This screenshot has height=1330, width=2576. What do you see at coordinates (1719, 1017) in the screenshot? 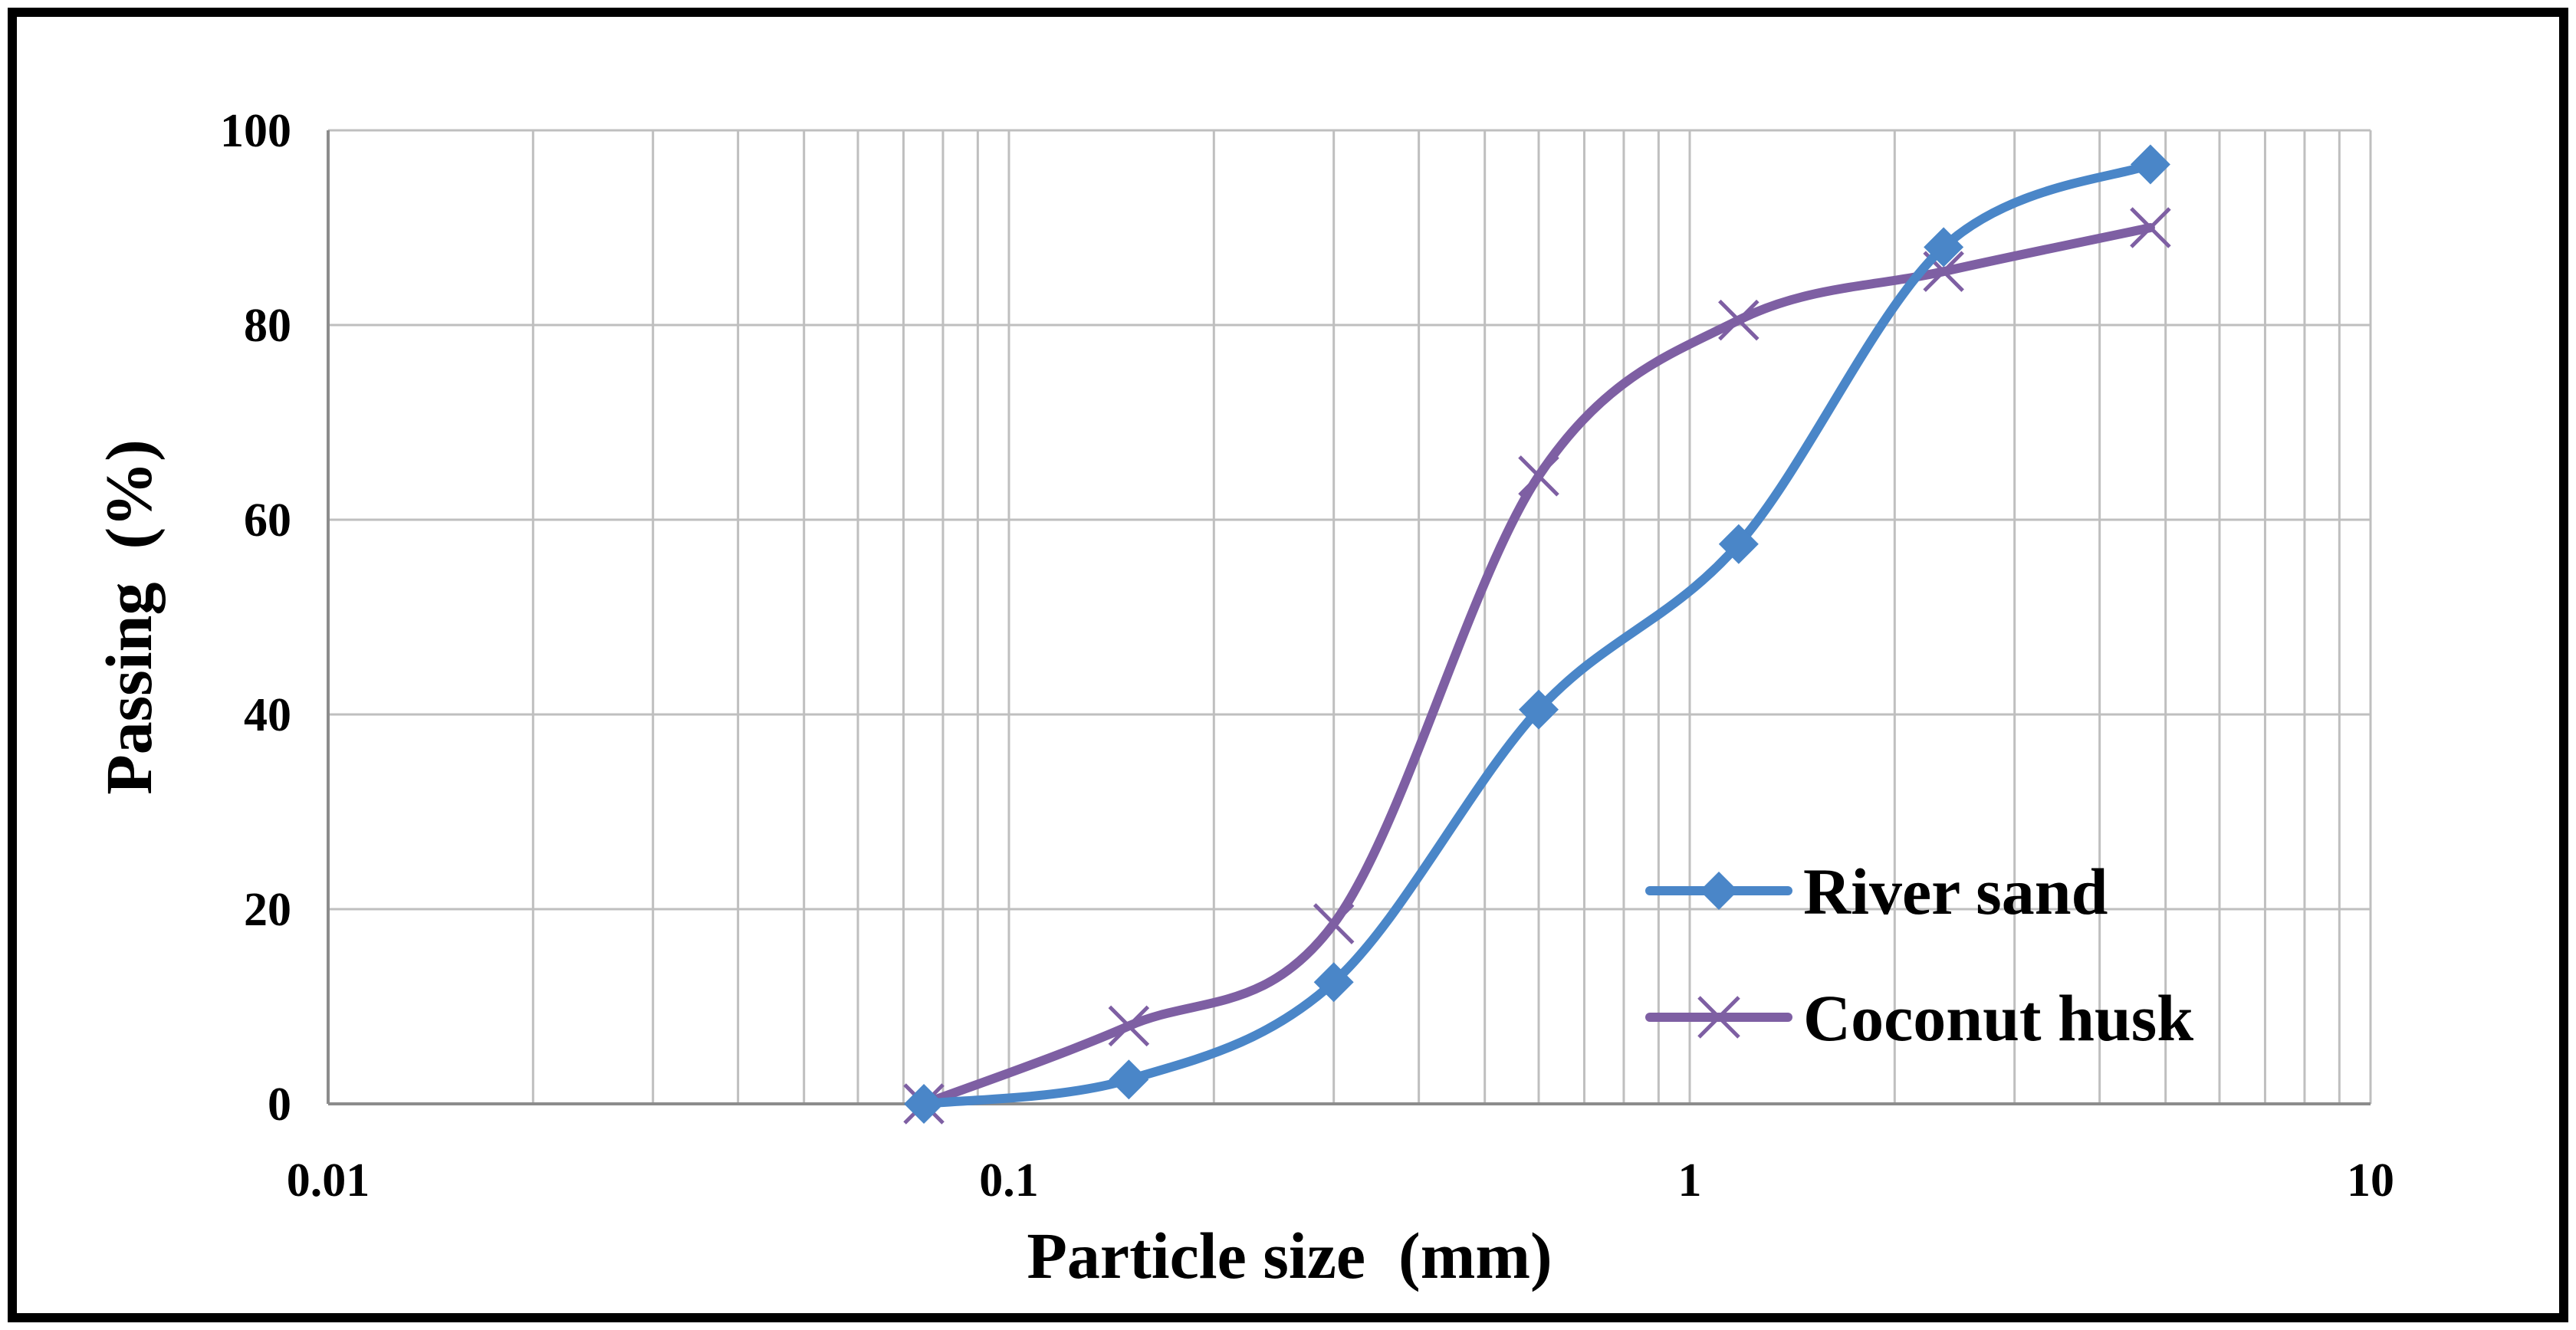
I see `legend-marker-coconut-husk` at bounding box center [1719, 1017].